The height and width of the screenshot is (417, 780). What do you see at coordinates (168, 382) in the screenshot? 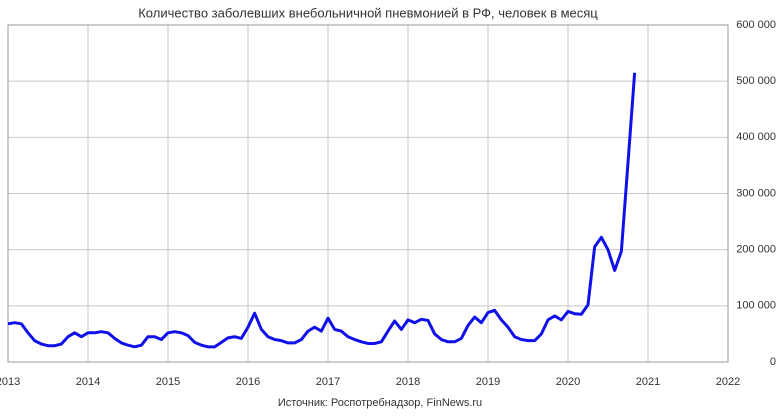
I see `x-tick-label: 2015` at bounding box center [168, 382].